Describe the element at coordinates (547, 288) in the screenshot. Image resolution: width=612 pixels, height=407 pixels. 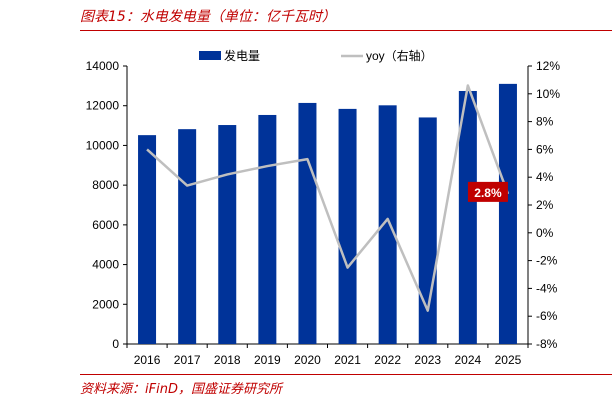
I see `right-tick-label: -4%` at that location.